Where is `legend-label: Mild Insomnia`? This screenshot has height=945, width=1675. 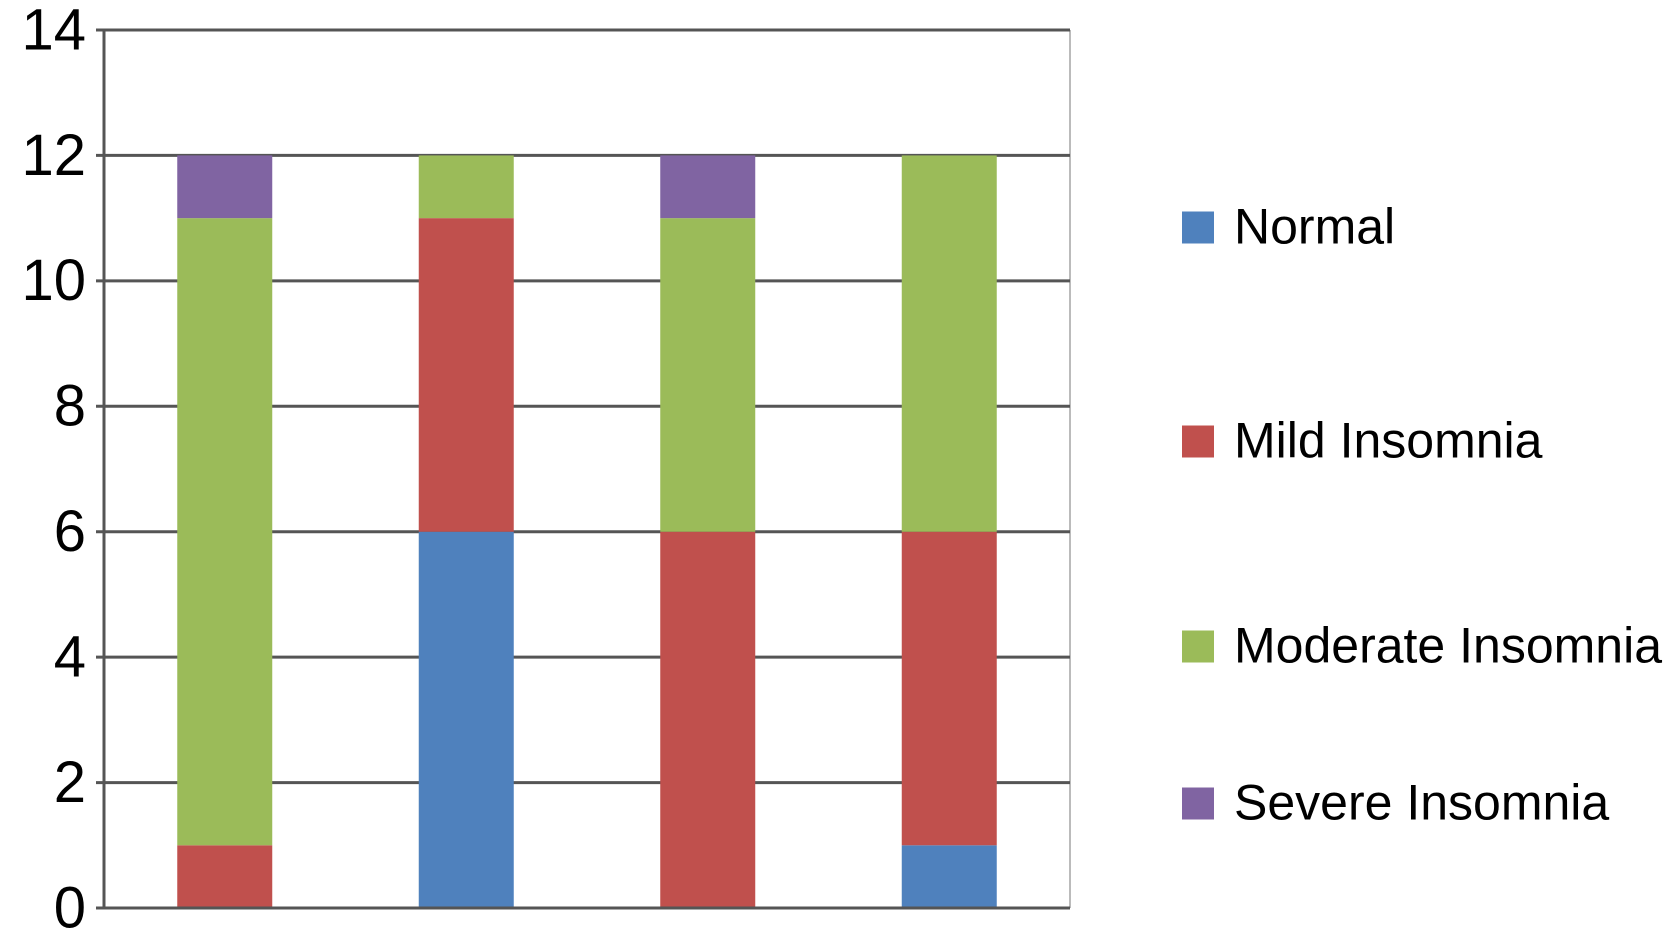
legend-label: Mild Insomnia is located at coordinates (1388, 440).